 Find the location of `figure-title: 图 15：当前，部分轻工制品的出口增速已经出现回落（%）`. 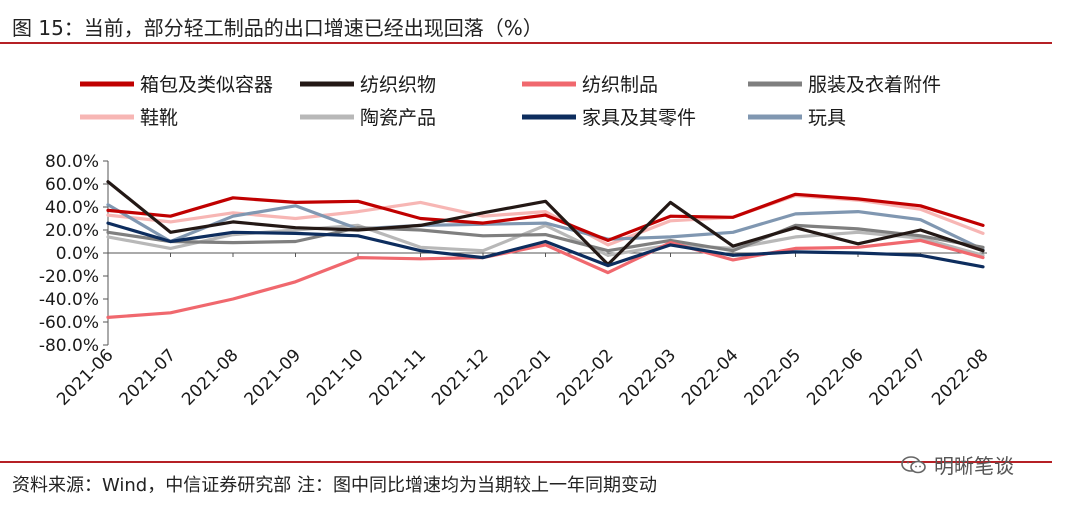

figure-title: 图 15：当前，部分轻工制品的出口增速已经出现回落（%） is located at coordinates (277, 28).